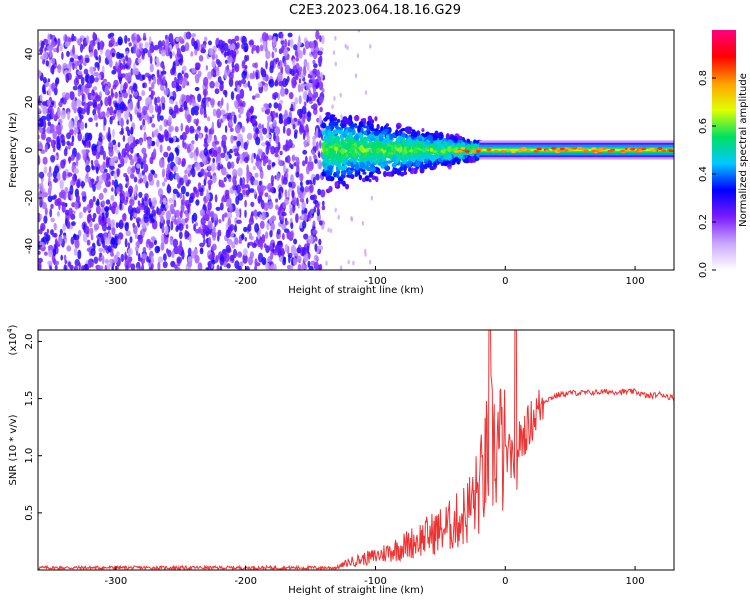 The width and height of the screenshot is (750, 600). I want to click on x-tick-label: -100, so click(375, 581).